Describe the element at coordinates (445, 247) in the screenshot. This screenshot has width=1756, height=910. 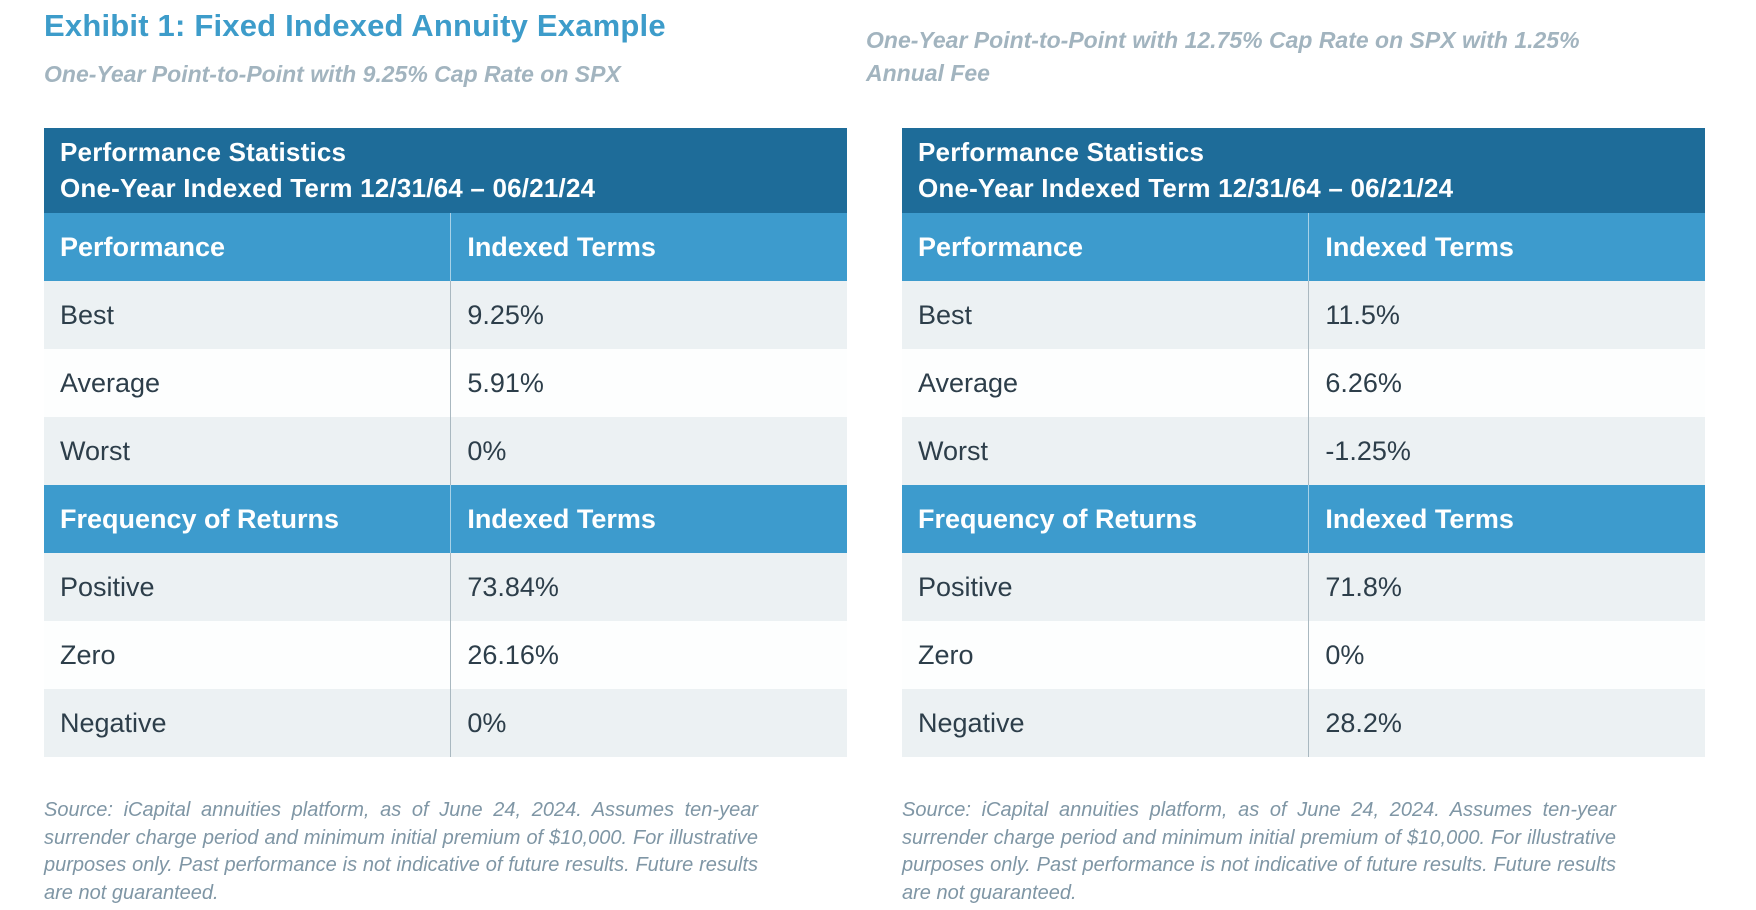
I see `left-performance-header-row: Performance Indexed Terms` at that location.